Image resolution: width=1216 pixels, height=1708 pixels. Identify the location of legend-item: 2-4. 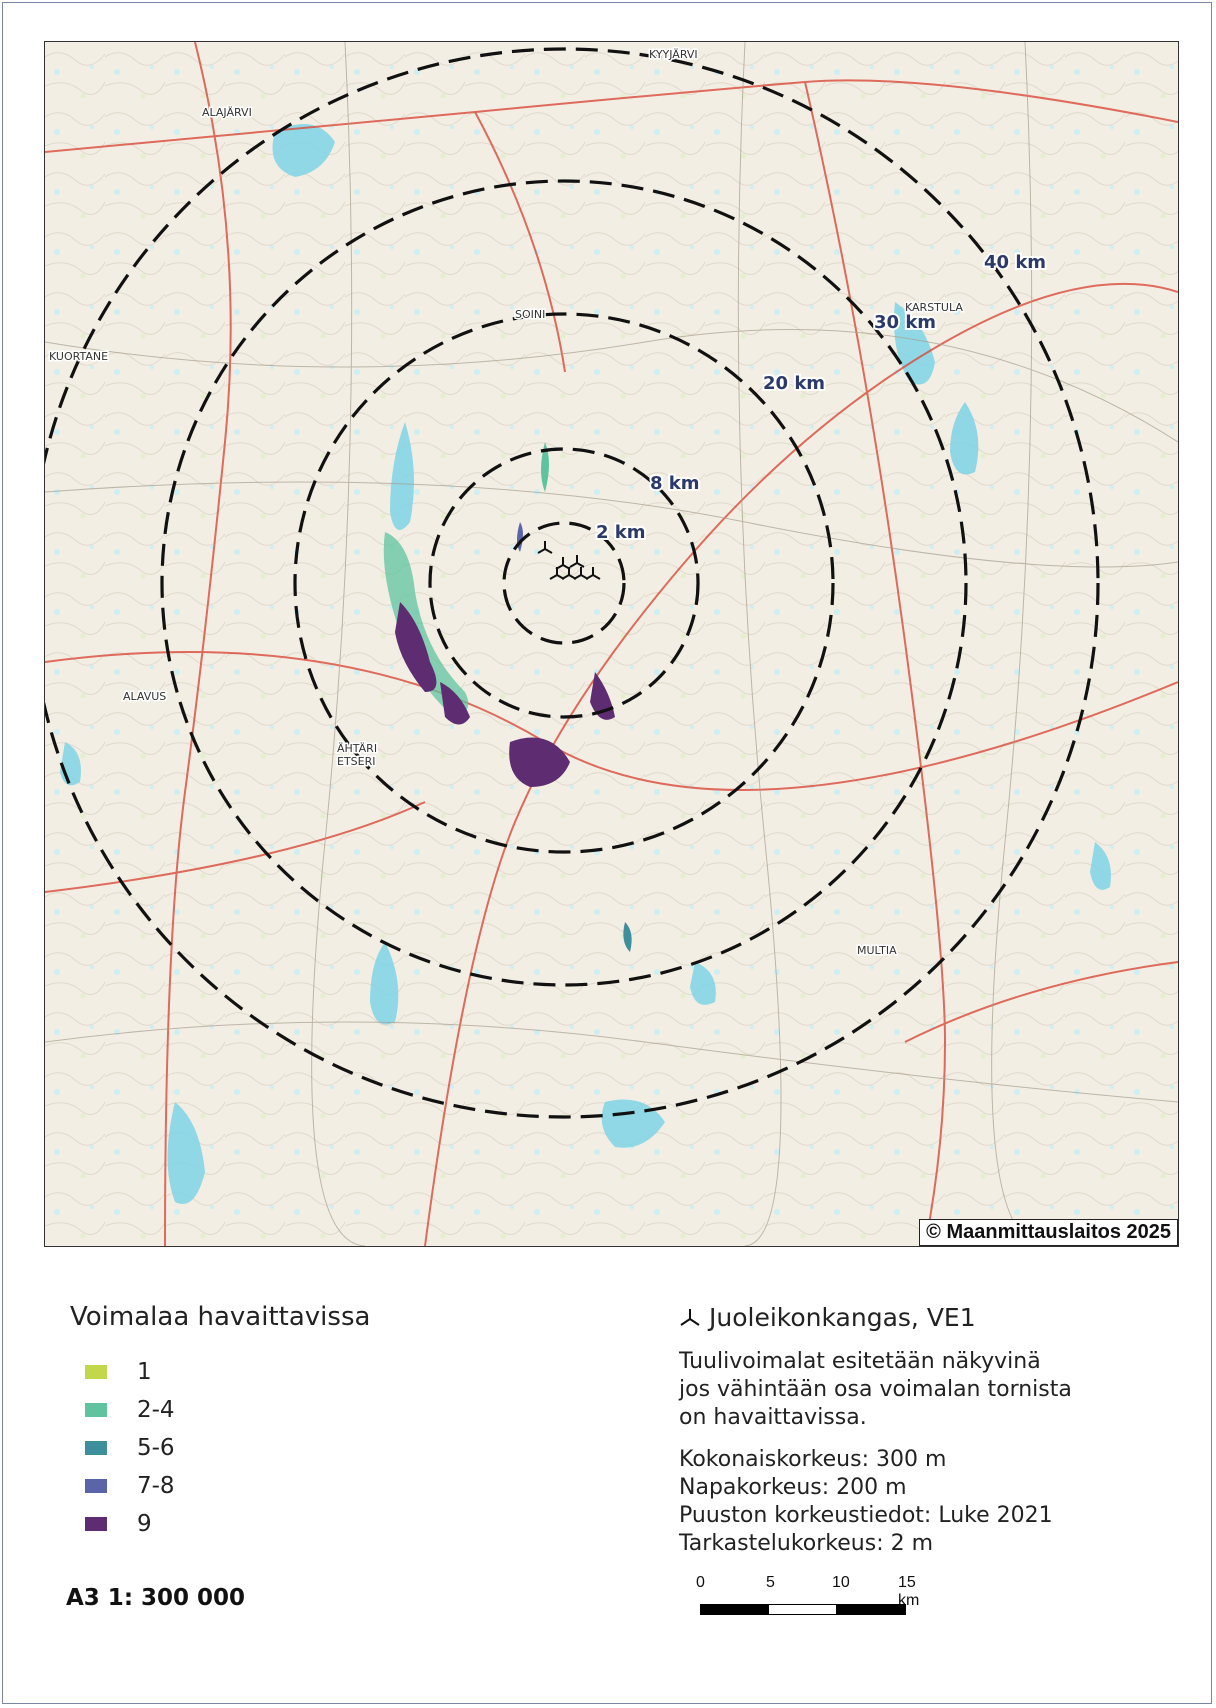
(130, 1410).